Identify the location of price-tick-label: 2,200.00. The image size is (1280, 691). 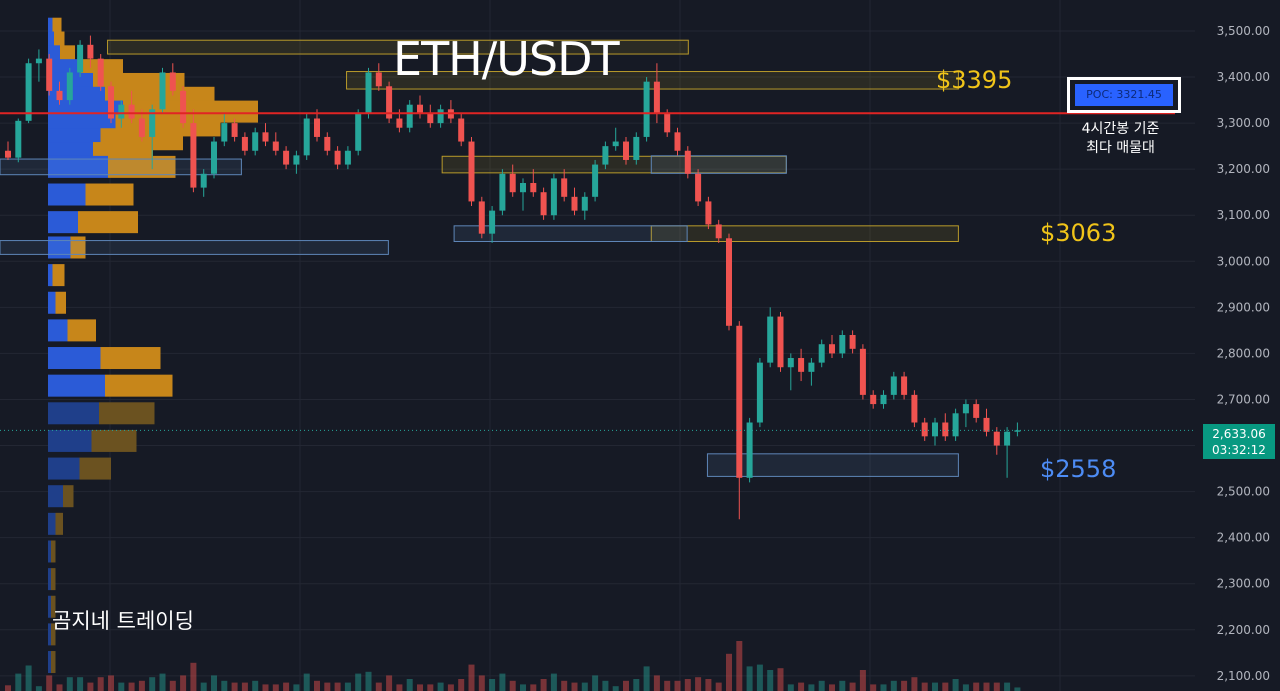
(1243, 630).